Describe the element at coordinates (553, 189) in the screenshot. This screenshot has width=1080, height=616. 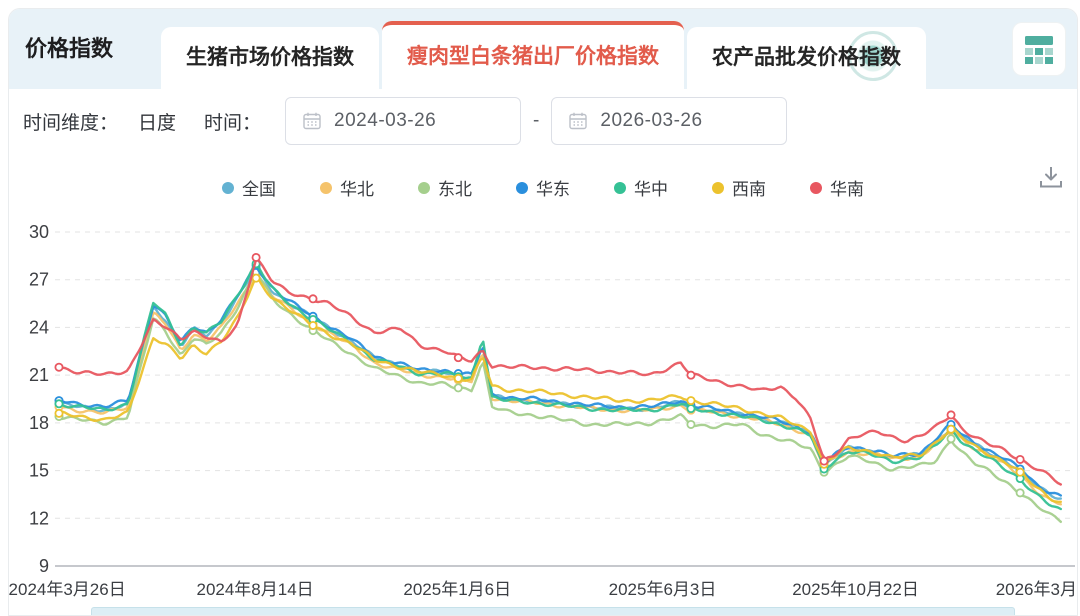
I see `legend-label: 华东` at that location.